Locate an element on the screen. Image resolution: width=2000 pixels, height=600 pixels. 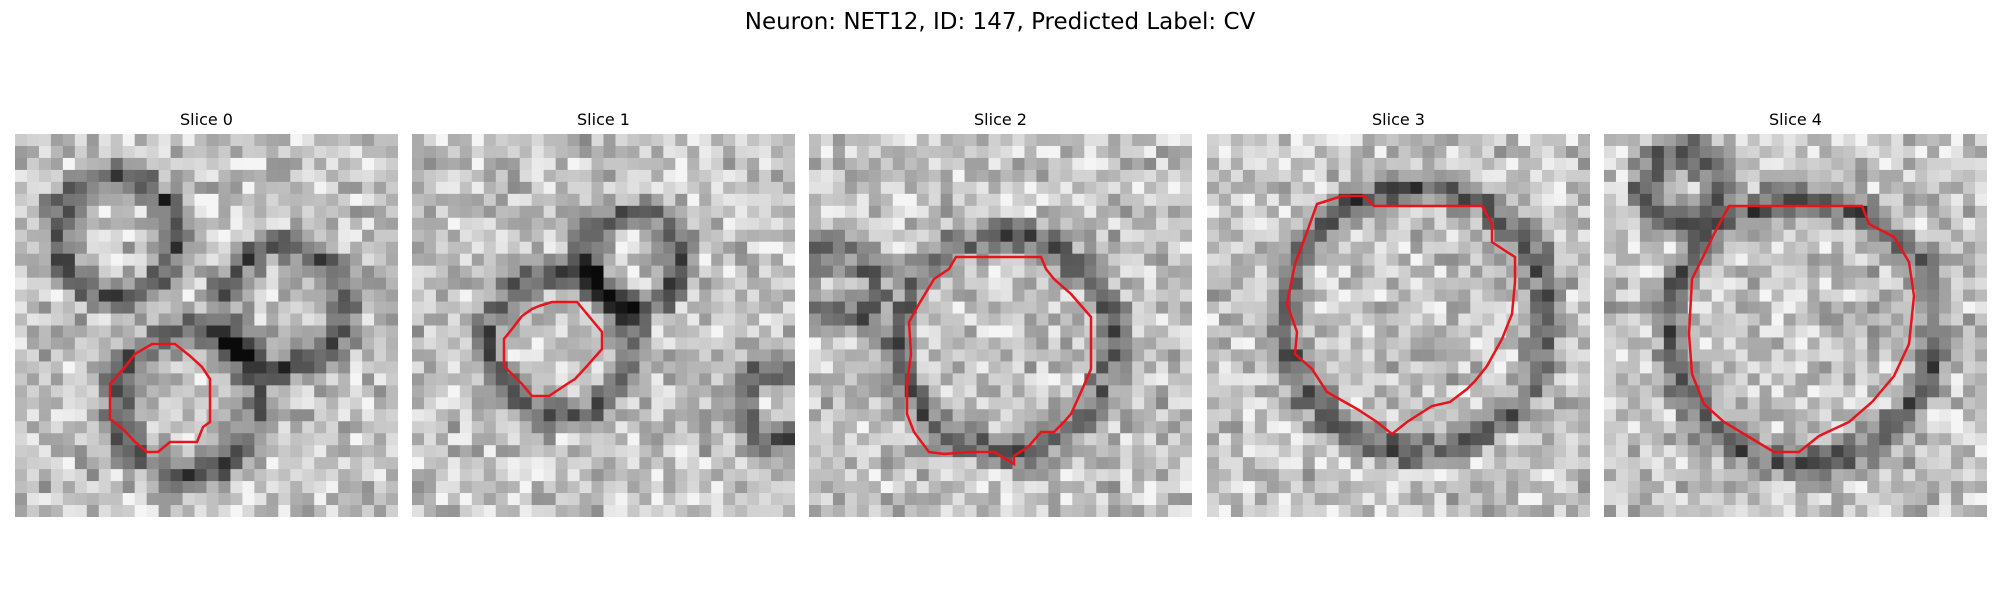
slice-title-1: Slice 1 is located at coordinates (603, 119).